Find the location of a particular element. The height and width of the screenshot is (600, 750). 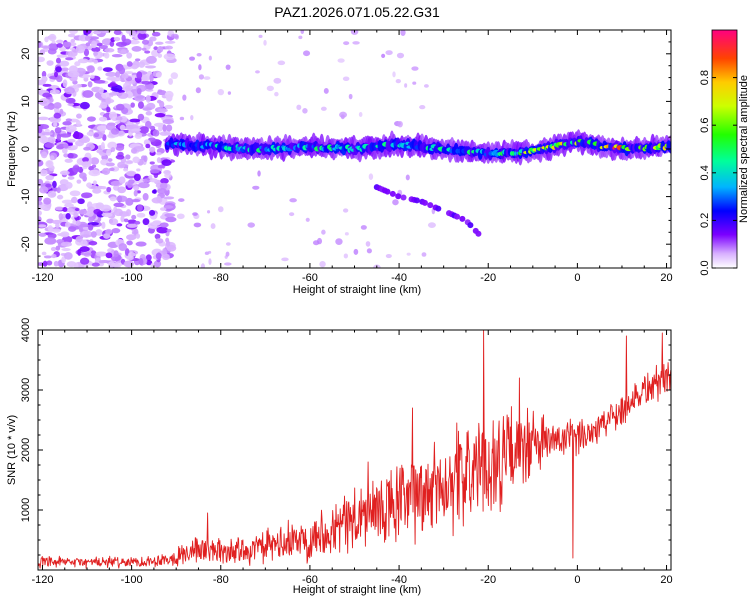

figure-title: PAZ1.2026.071.05.22.G31 is located at coordinates (357, 12).